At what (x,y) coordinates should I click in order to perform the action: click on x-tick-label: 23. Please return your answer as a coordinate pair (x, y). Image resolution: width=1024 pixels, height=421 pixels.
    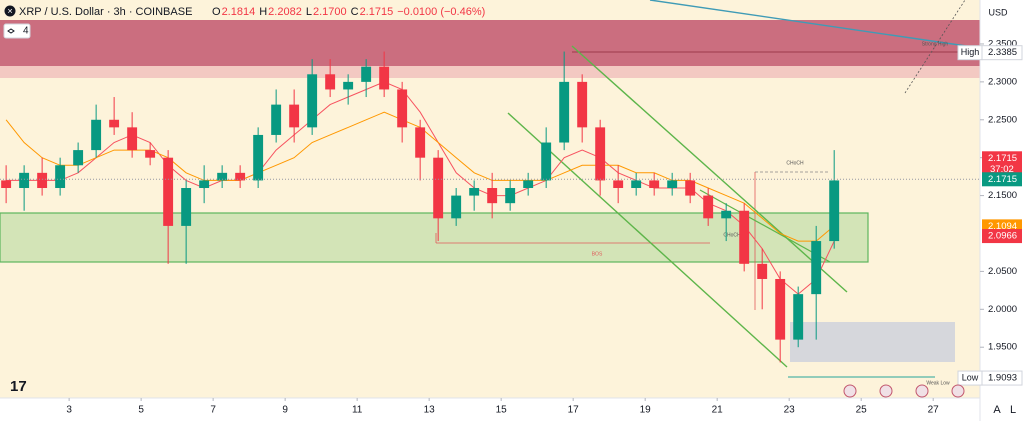
    Looking at the image, I should click on (790, 410).